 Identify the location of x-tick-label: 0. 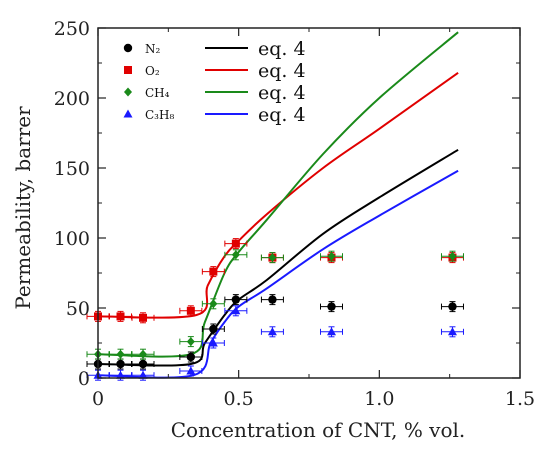
(98, 399).